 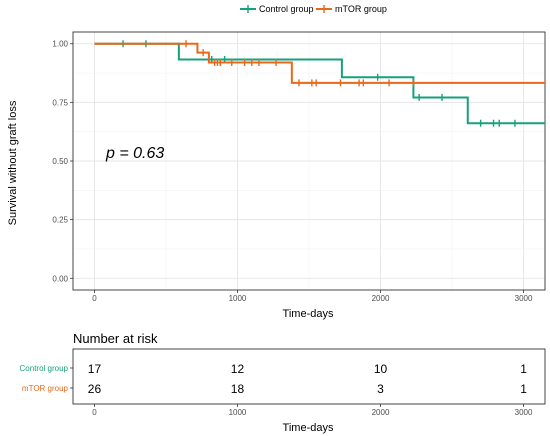 What do you see at coordinates (381, 412) in the screenshot?
I see `risk-x-tick-label: 2000` at bounding box center [381, 412].